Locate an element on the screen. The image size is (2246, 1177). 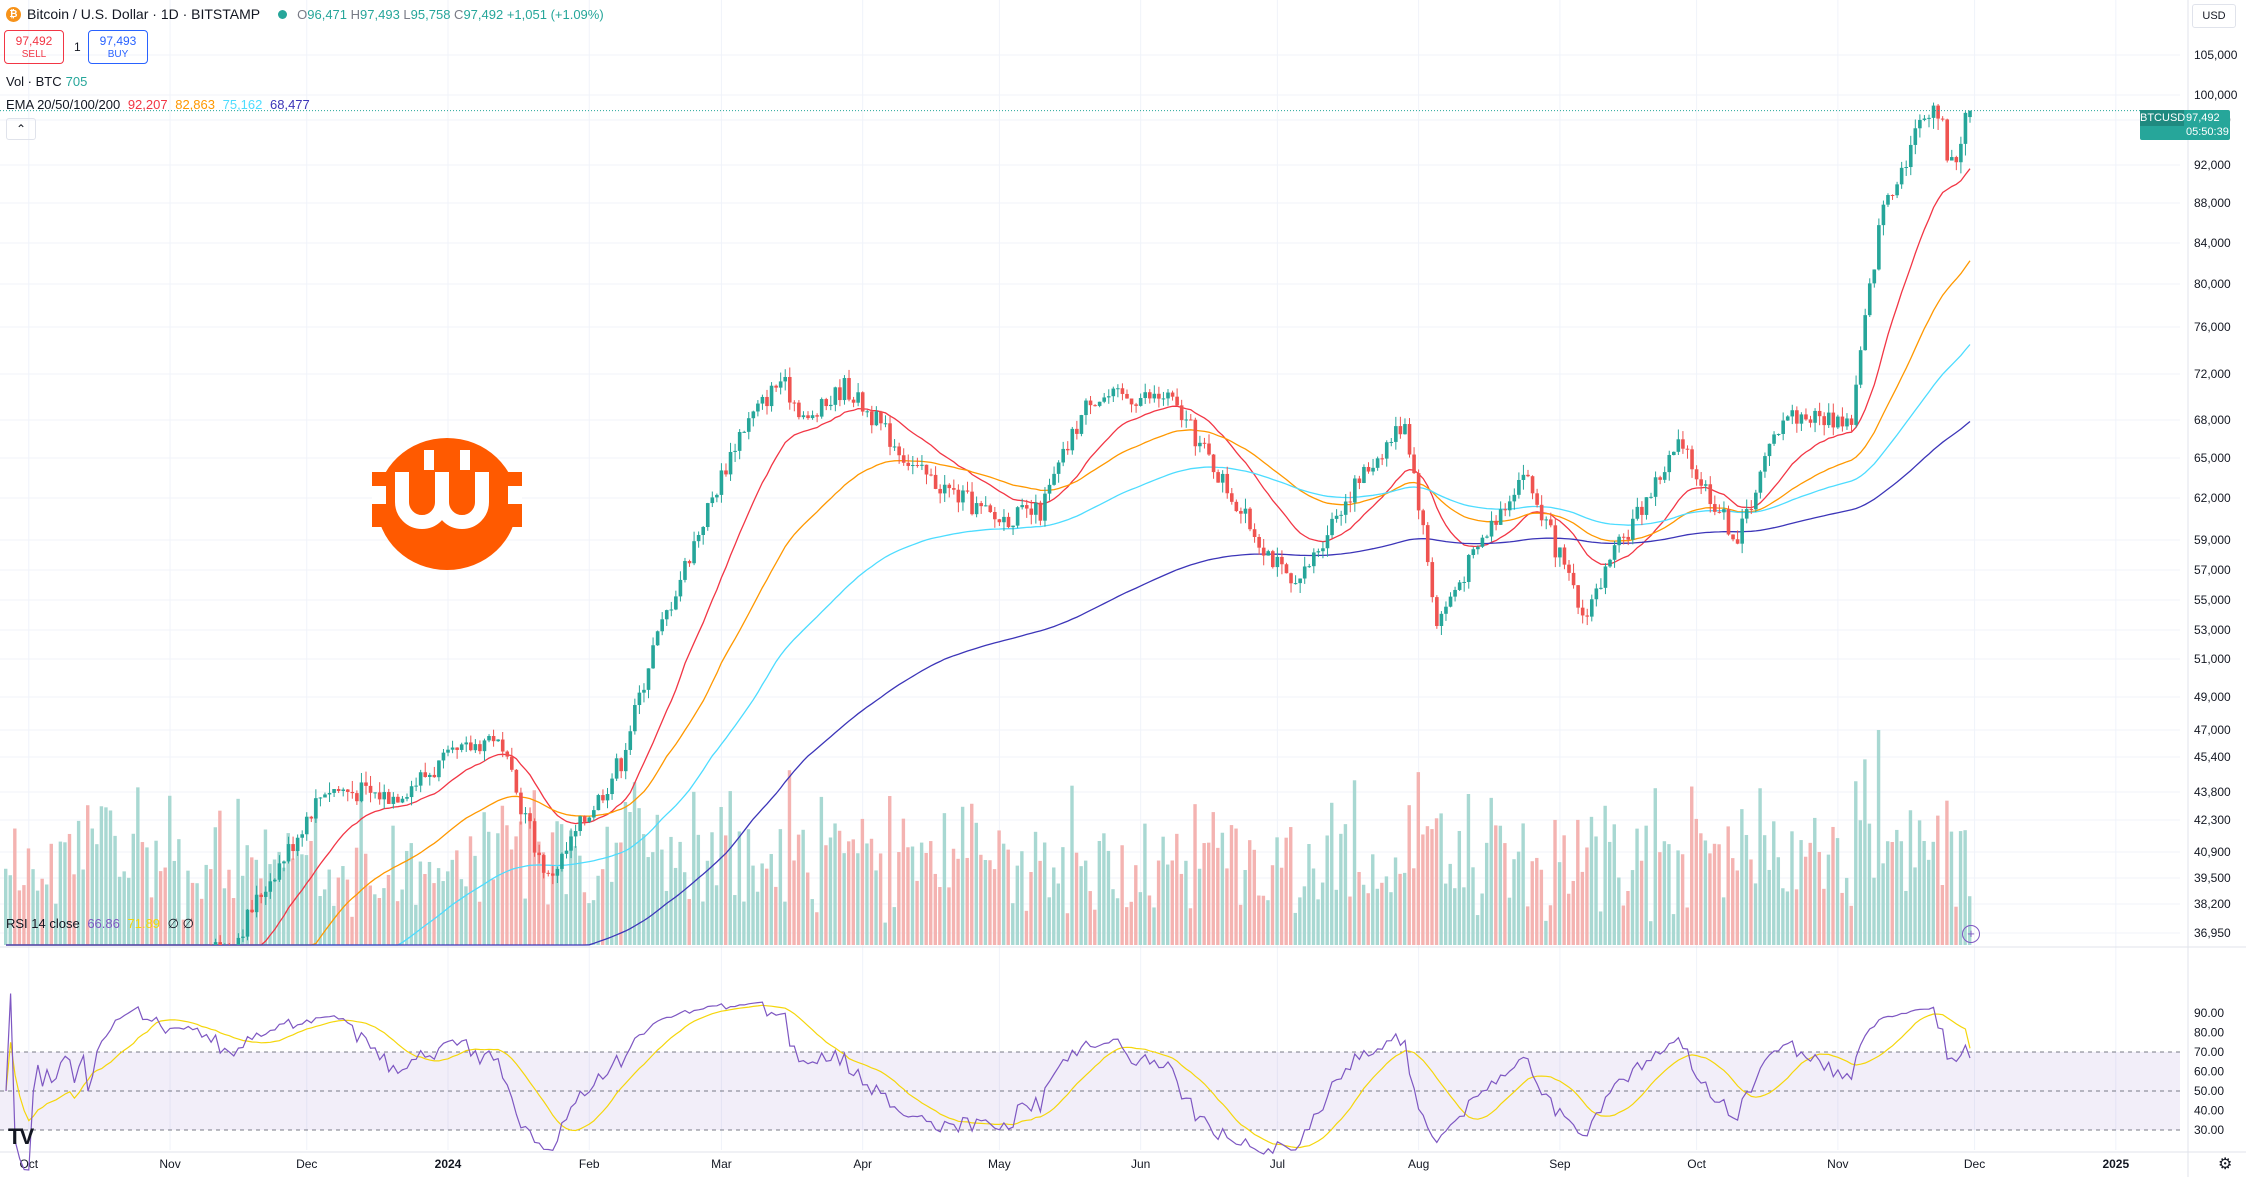
price-tick-label: 72,000 is located at coordinates (2212, 374).